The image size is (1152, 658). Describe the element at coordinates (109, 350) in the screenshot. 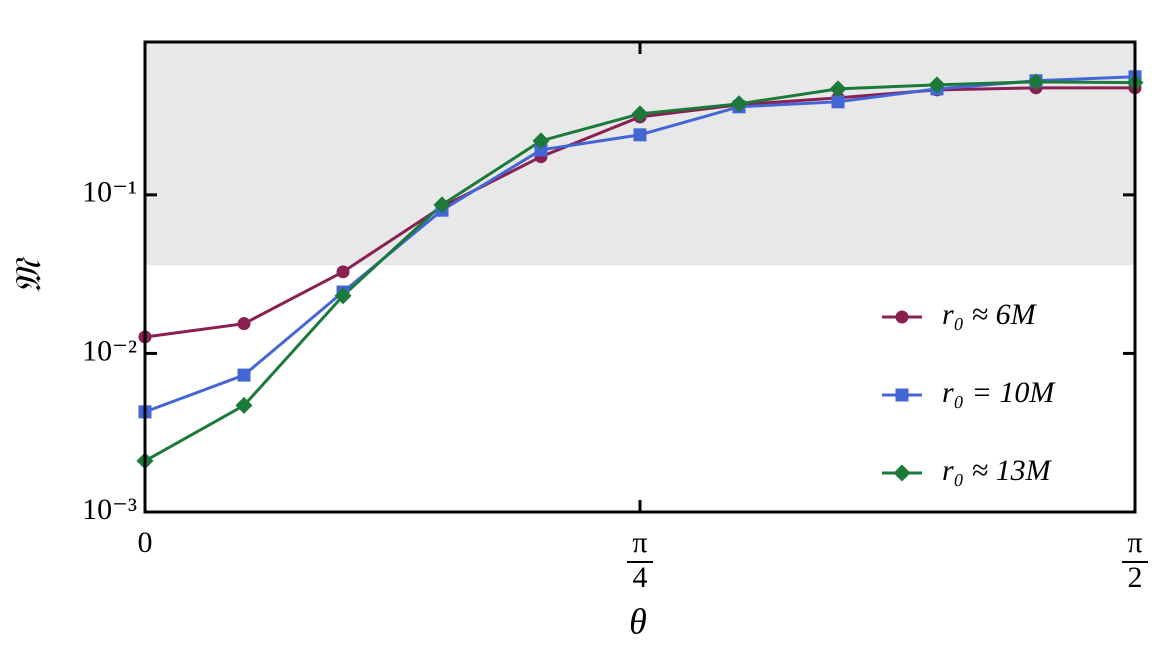

I see `y-tick-label: 10⁻²` at that location.